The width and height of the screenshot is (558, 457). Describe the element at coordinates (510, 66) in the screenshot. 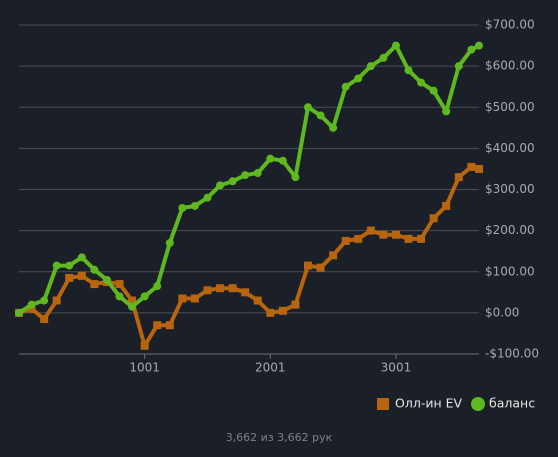

I see `y-tick-label: $600.00` at that location.